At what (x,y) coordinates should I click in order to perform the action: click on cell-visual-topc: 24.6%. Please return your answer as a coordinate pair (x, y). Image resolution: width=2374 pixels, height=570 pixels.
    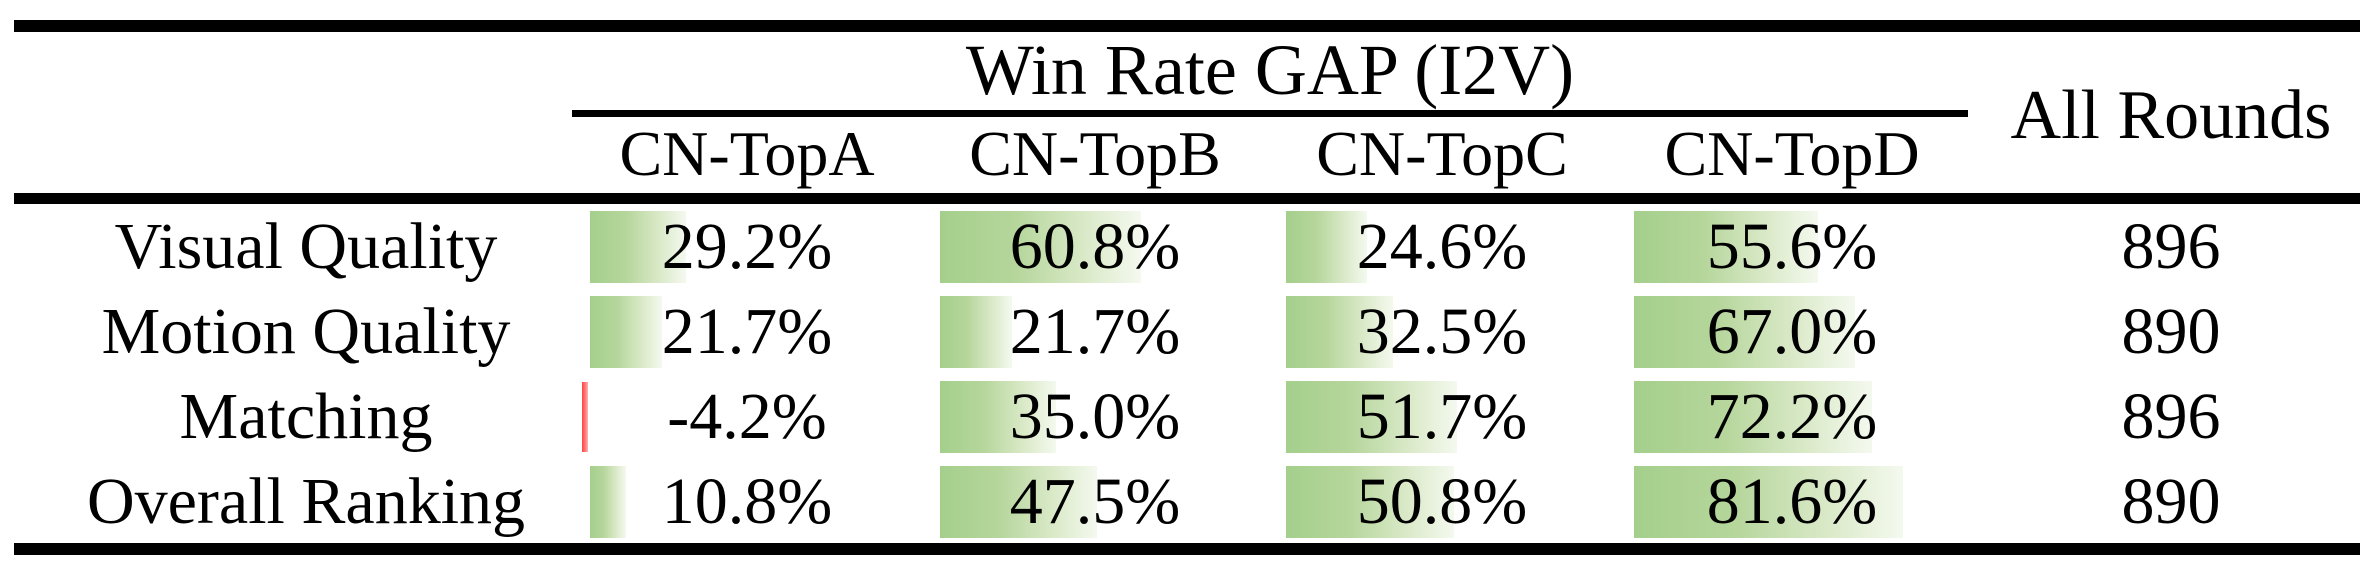
    Looking at the image, I should click on (1442, 246).